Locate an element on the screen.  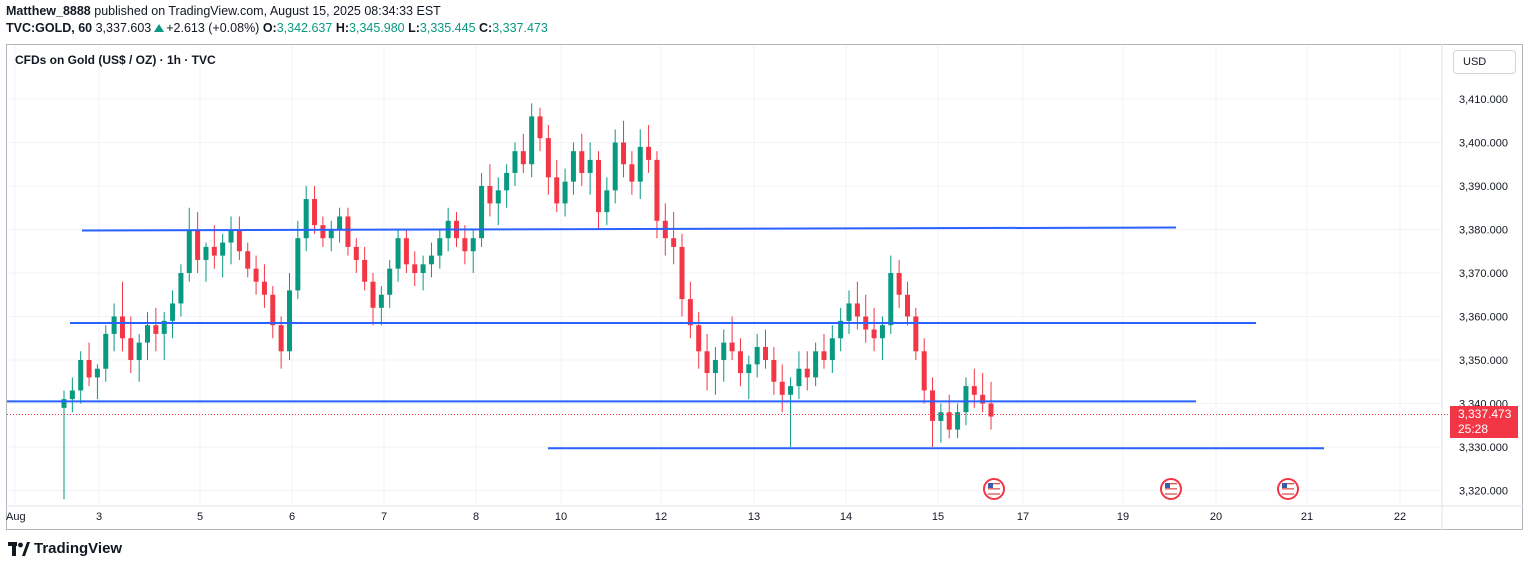
y-tick-label: 3,350.000 is located at coordinates (1483, 361).